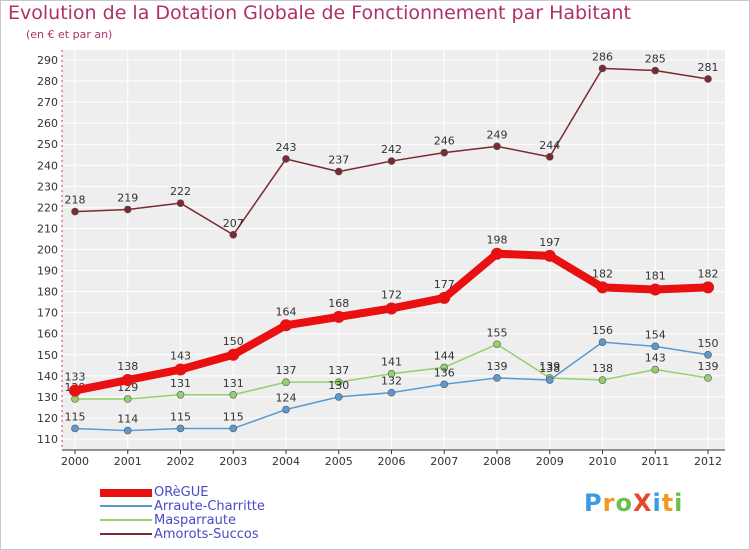 This screenshot has height=550, width=750. What do you see at coordinates (655, 59) in the screenshot?
I see `data-label-amorots-succos: 285` at bounding box center [655, 59].